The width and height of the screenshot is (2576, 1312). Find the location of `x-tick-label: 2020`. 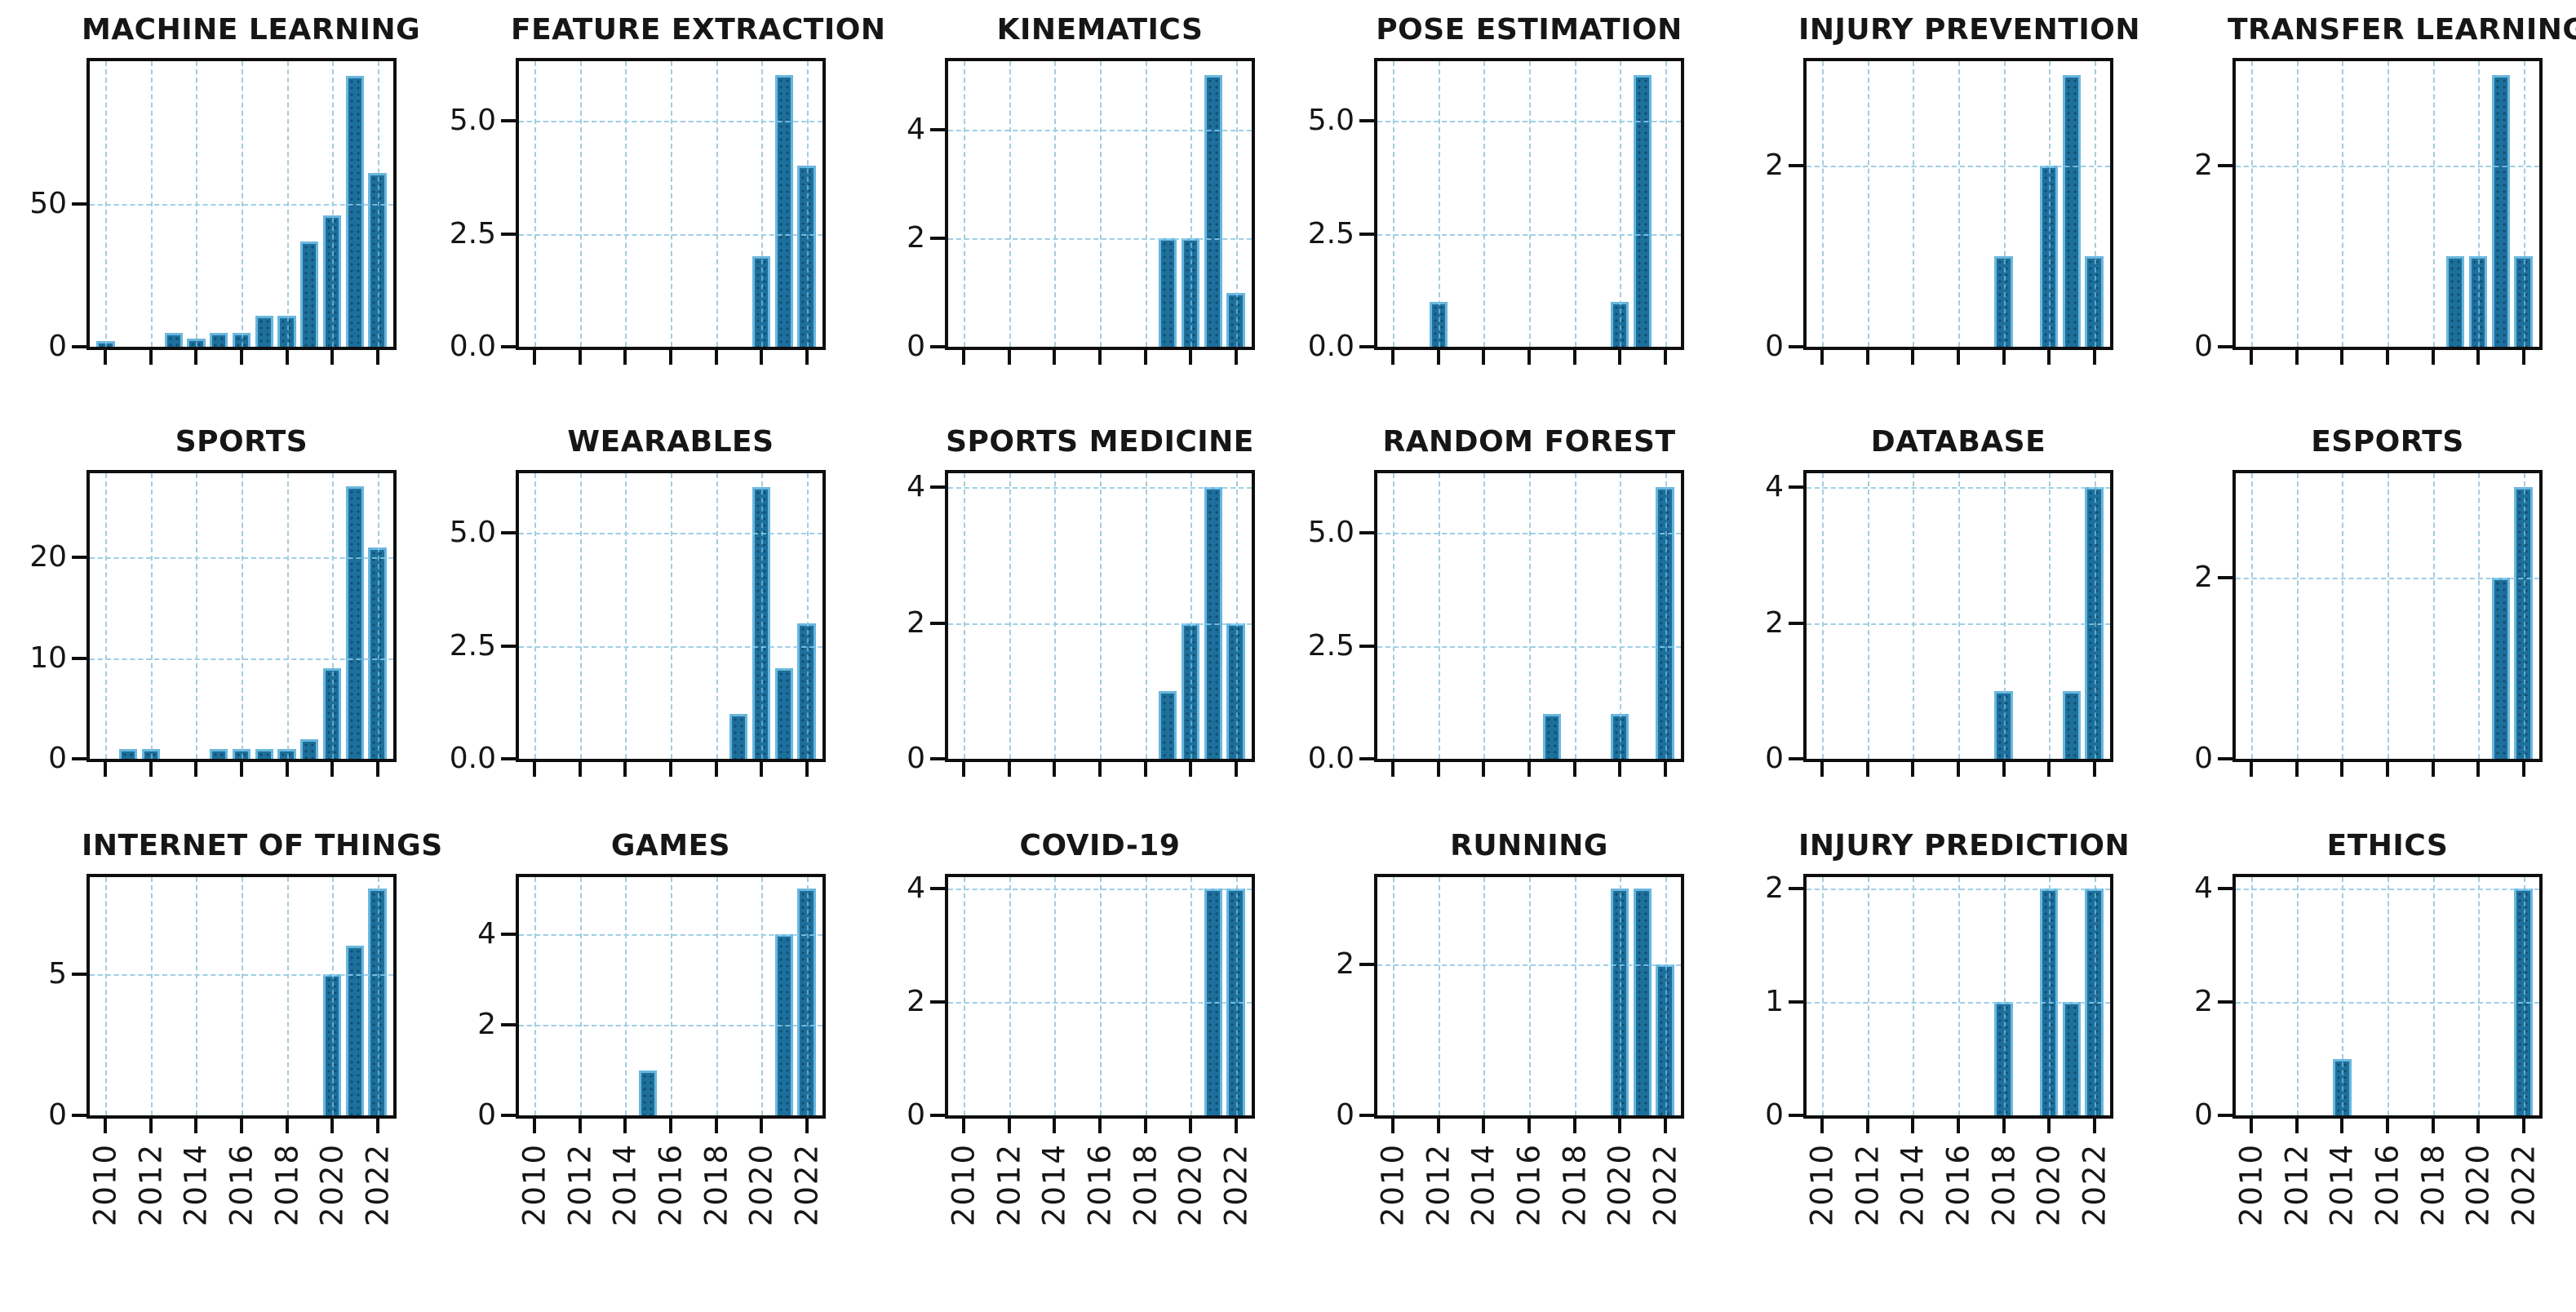

x-tick-label: 2020 is located at coordinates (1620, 1185).